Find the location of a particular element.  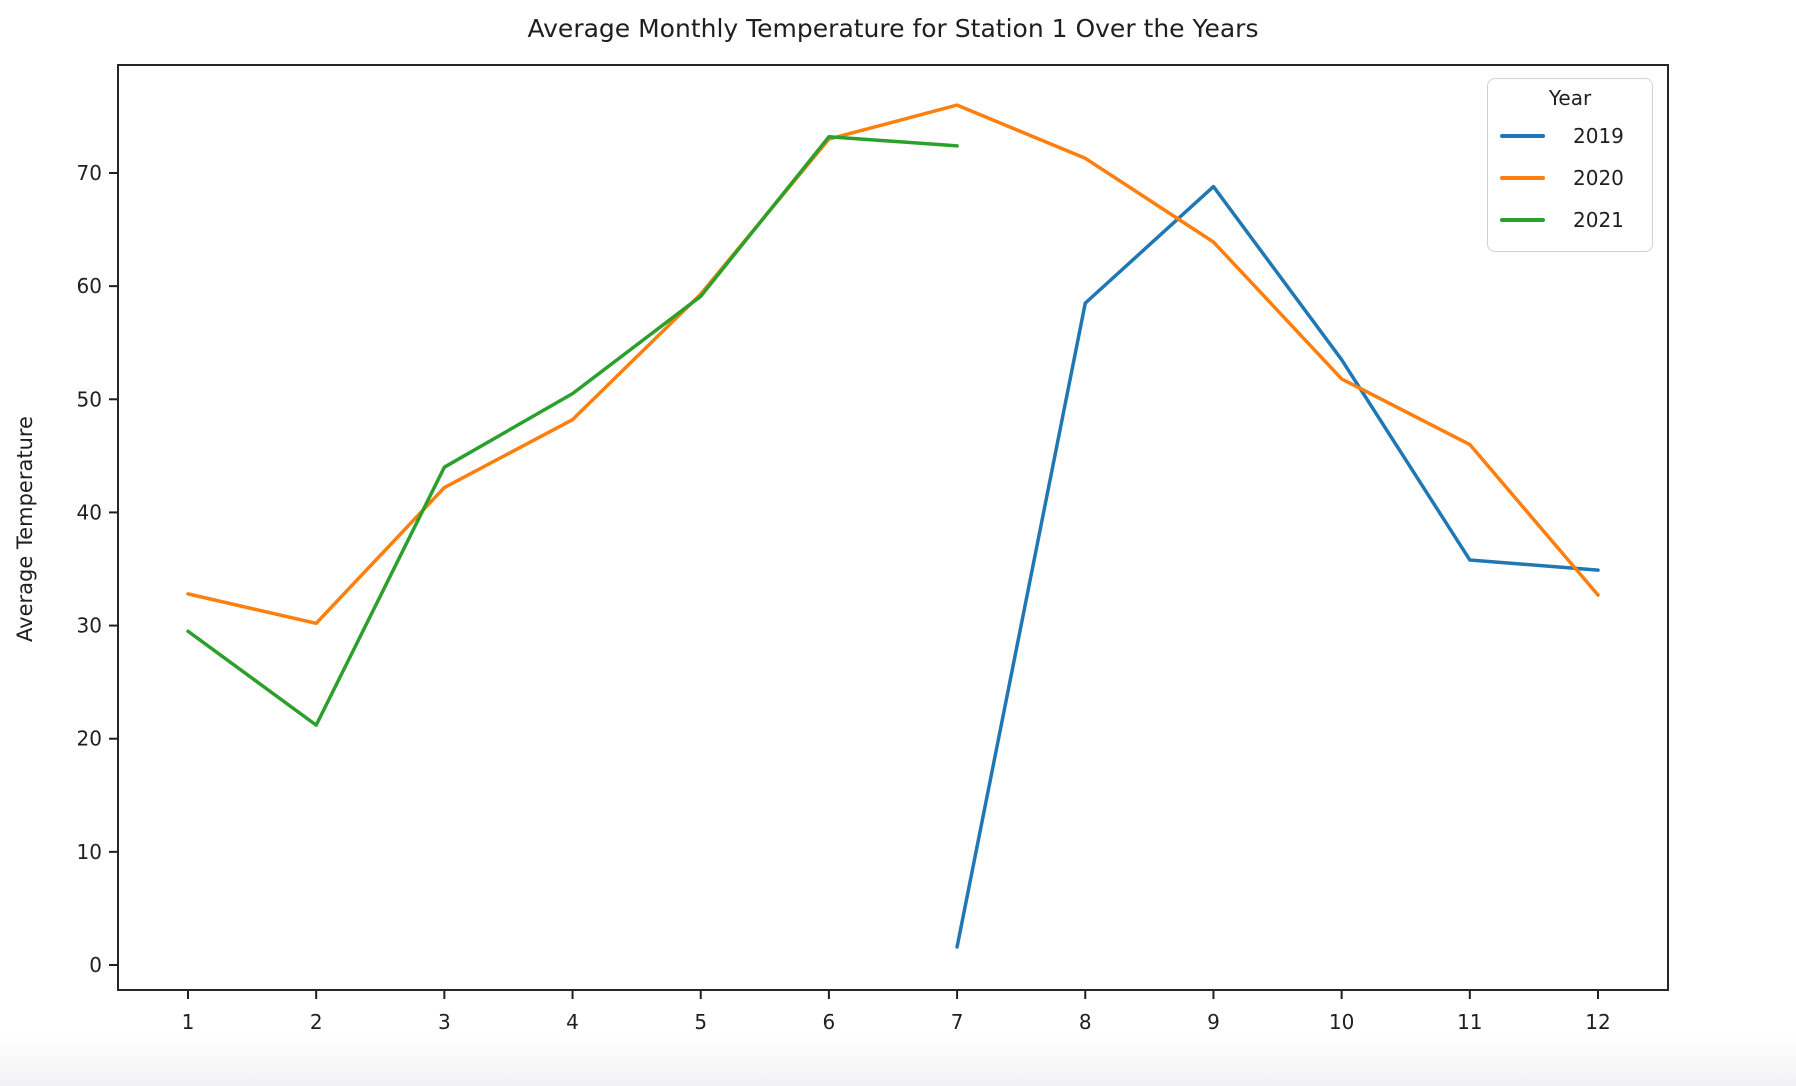

legend-label-2019: 2019 is located at coordinates (1598, 136).